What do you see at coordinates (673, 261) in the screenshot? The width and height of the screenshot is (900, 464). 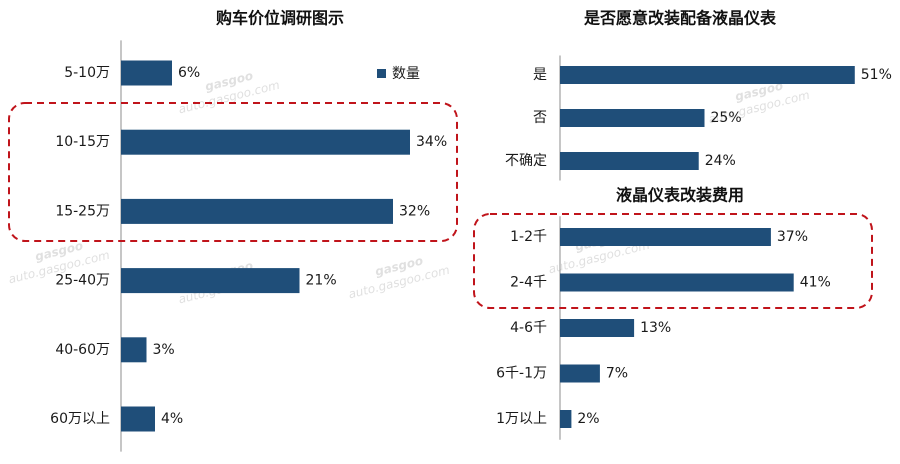 I see `highlight-box` at bounding box center [673, 261].